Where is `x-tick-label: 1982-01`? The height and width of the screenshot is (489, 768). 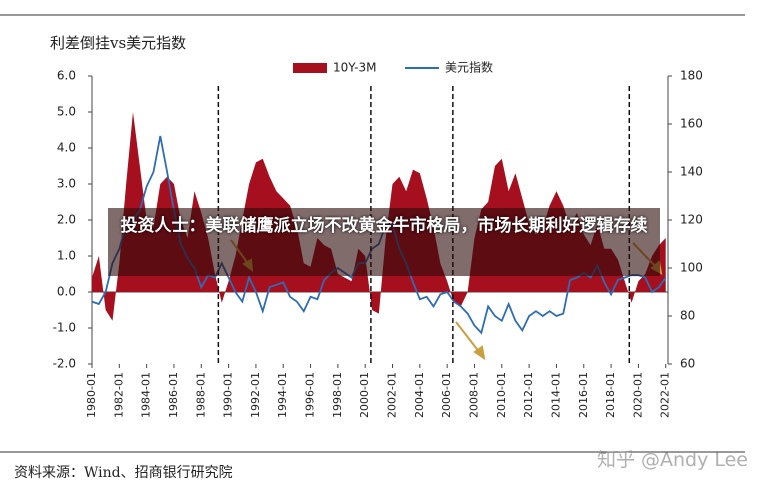 x-tick-label: 1982-01 is located at coordinates (118, 395).